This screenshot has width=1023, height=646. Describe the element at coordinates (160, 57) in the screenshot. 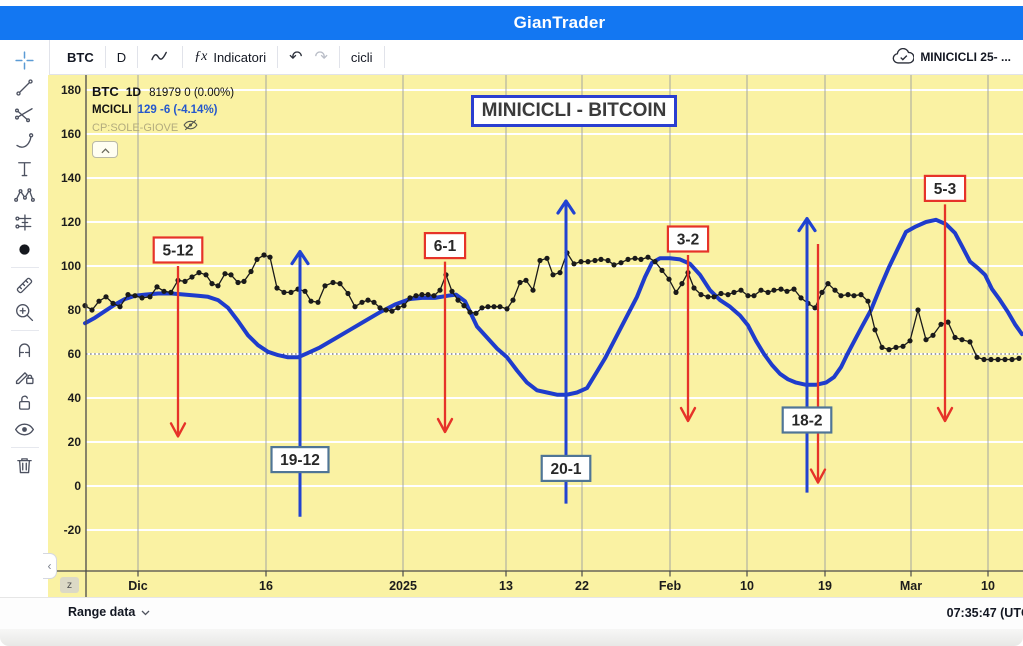

I see `chart-type-button` at that location.